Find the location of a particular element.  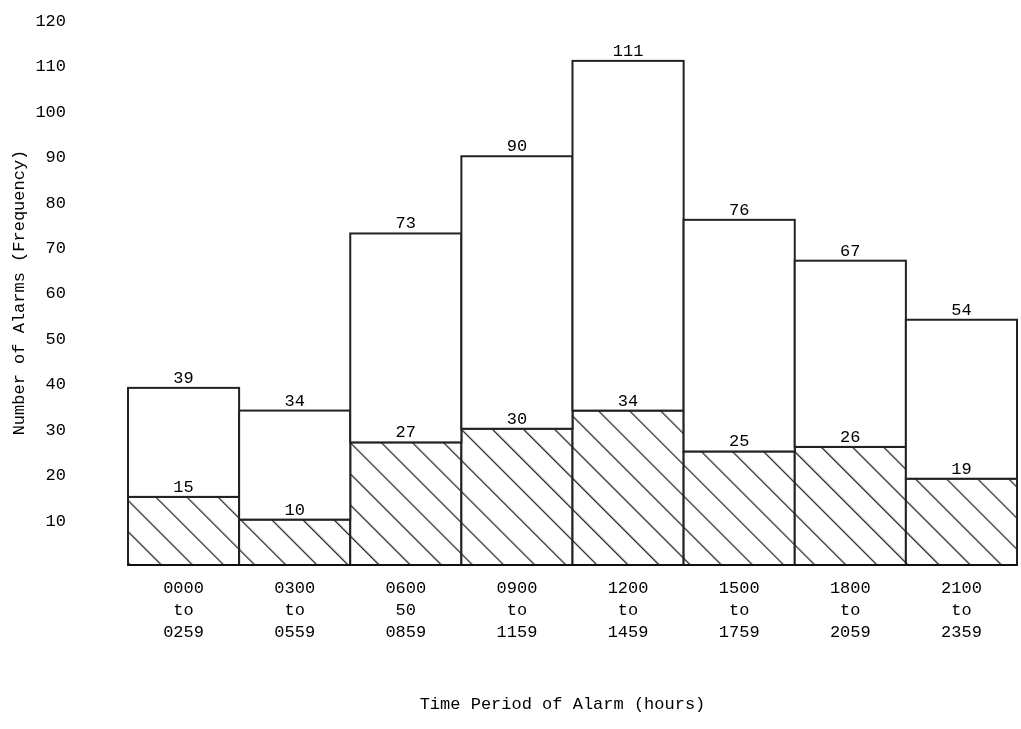

data-label: 26 is located at coordinates (850, 437).